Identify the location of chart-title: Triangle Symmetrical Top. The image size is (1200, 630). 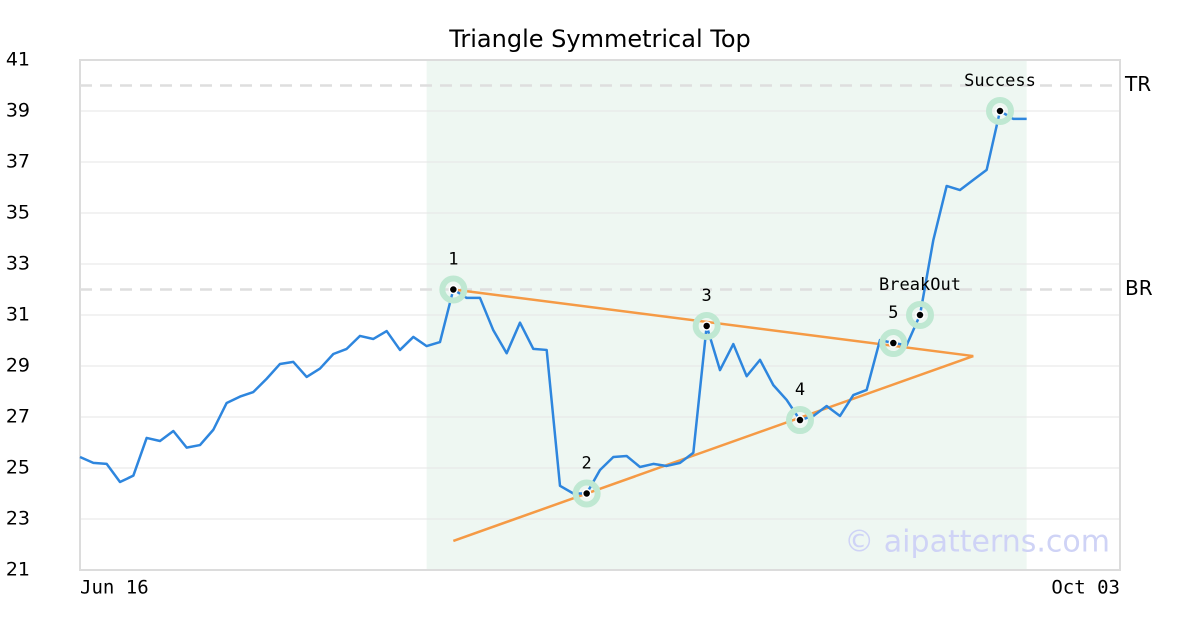
(599, 39).